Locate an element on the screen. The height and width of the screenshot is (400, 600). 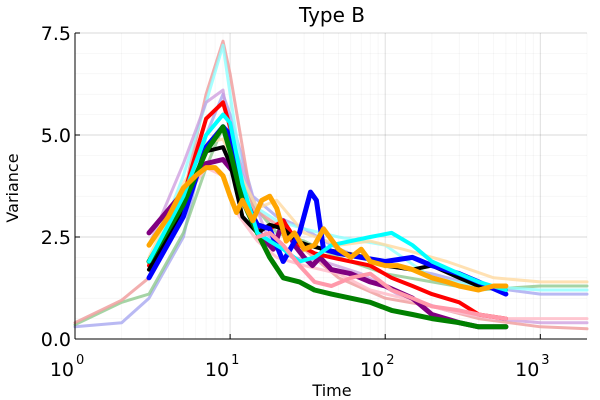
y-tick-label: 0.0 is located at coordinates (56, 340).